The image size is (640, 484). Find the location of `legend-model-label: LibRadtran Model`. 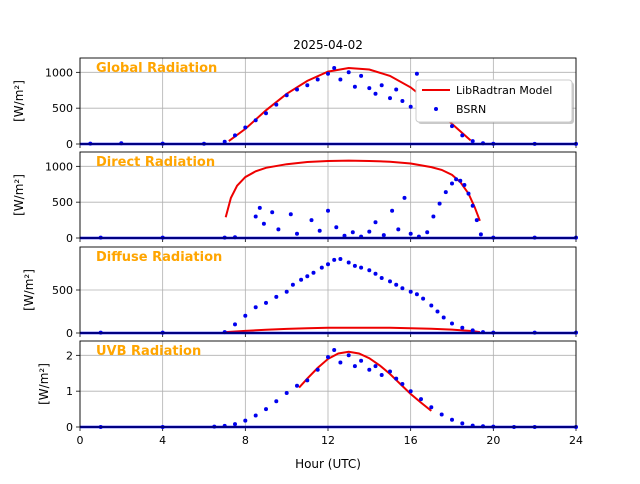

legend-model-label: LibRadtran Model is located at coordinates (504, 90).